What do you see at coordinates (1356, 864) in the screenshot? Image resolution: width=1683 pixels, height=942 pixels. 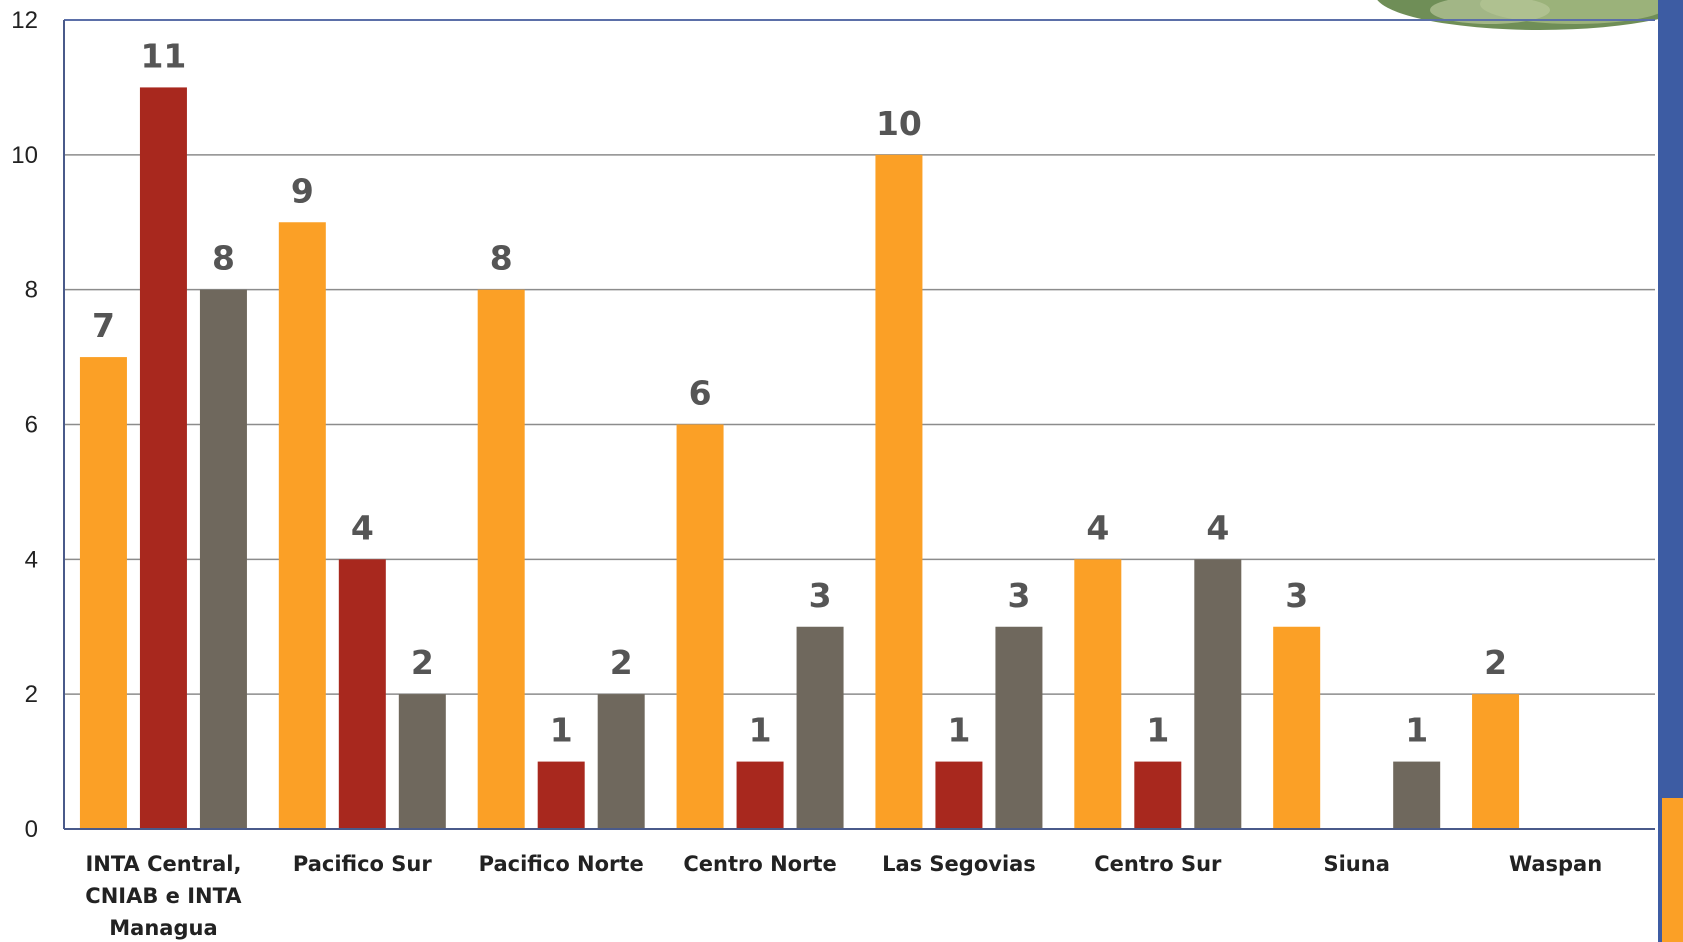 I see `x-tick-label: Siuna` at bounding box center [1356, 864].